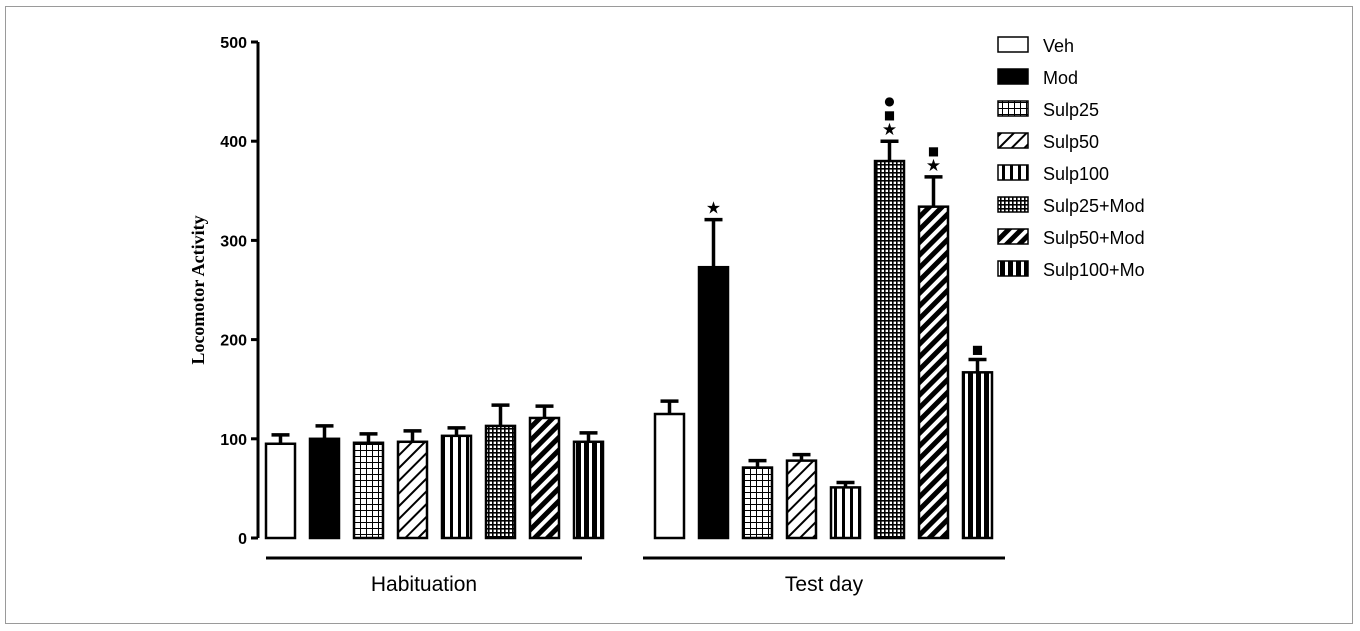 Image resolution: width=1360 pixels, height=631 pixels. What do you see at coordinates (1071, 142) in the screenshot?
I see `legend-label: Sulp50` at bounding box center [1071, 142].